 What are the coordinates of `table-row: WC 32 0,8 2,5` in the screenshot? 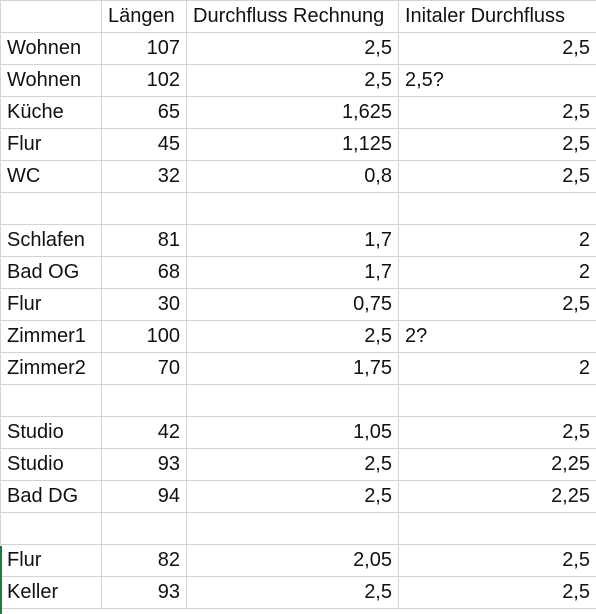 It's located at (298, 176).